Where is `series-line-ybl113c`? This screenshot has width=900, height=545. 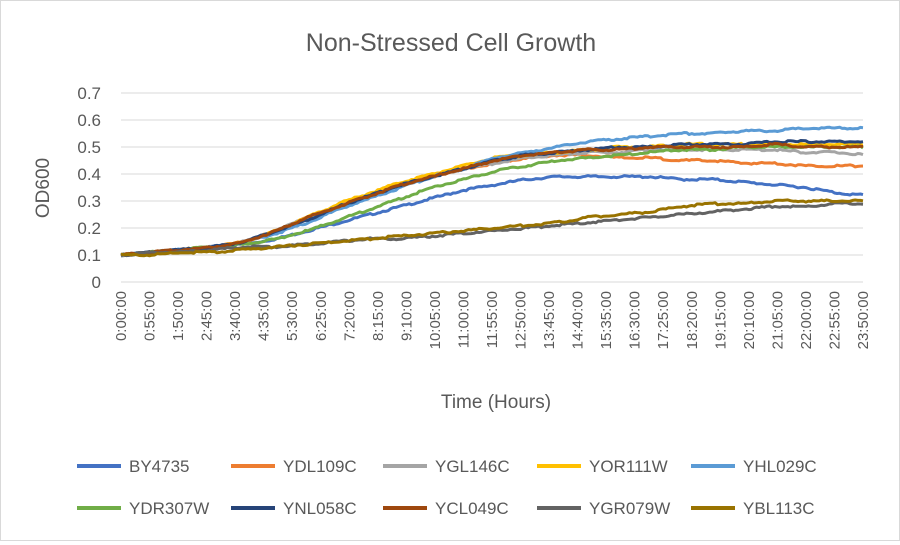
series-line-ybl113c is located at coordinates (492, 228).